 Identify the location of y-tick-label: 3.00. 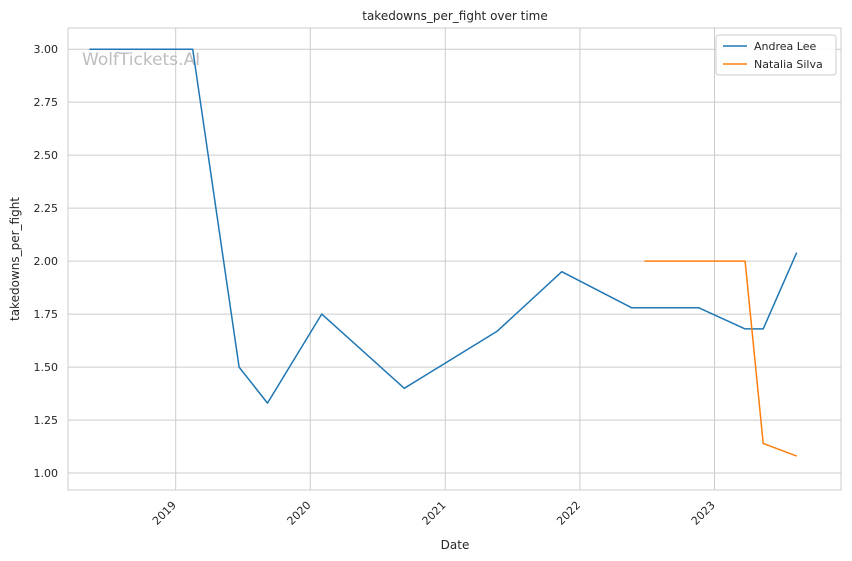
(46, 49).